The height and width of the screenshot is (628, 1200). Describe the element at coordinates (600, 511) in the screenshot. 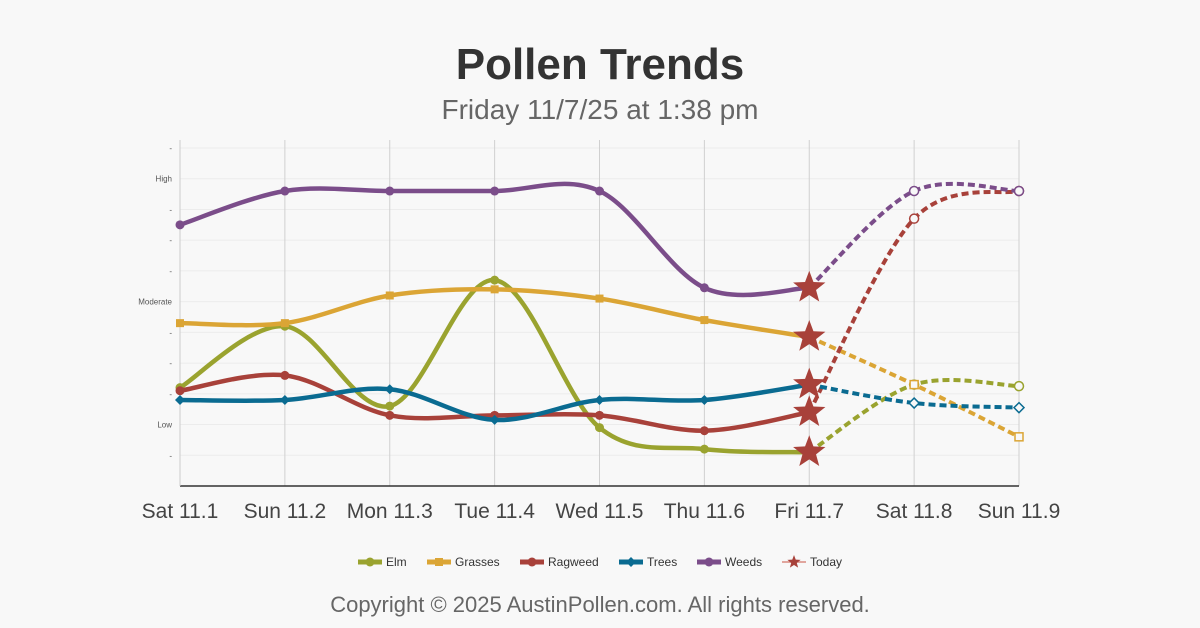

I see `x-tick-label: Wed 11.5` at that location.